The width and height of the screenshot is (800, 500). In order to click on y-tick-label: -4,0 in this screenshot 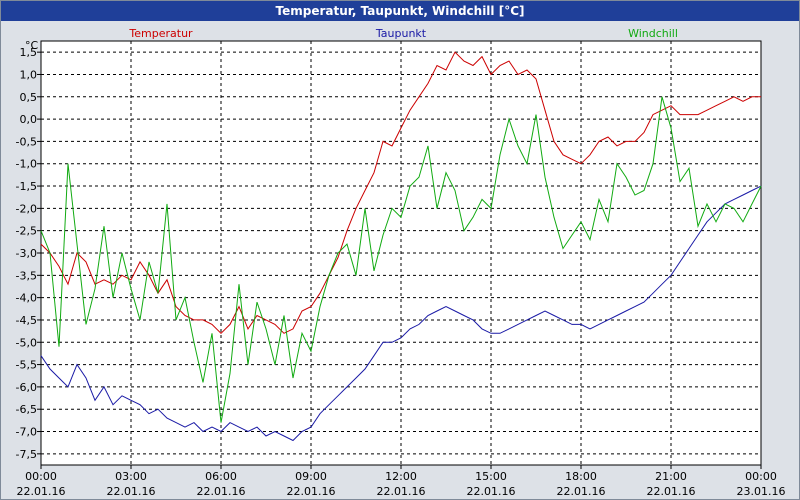, I will do `click(26, 298)`.